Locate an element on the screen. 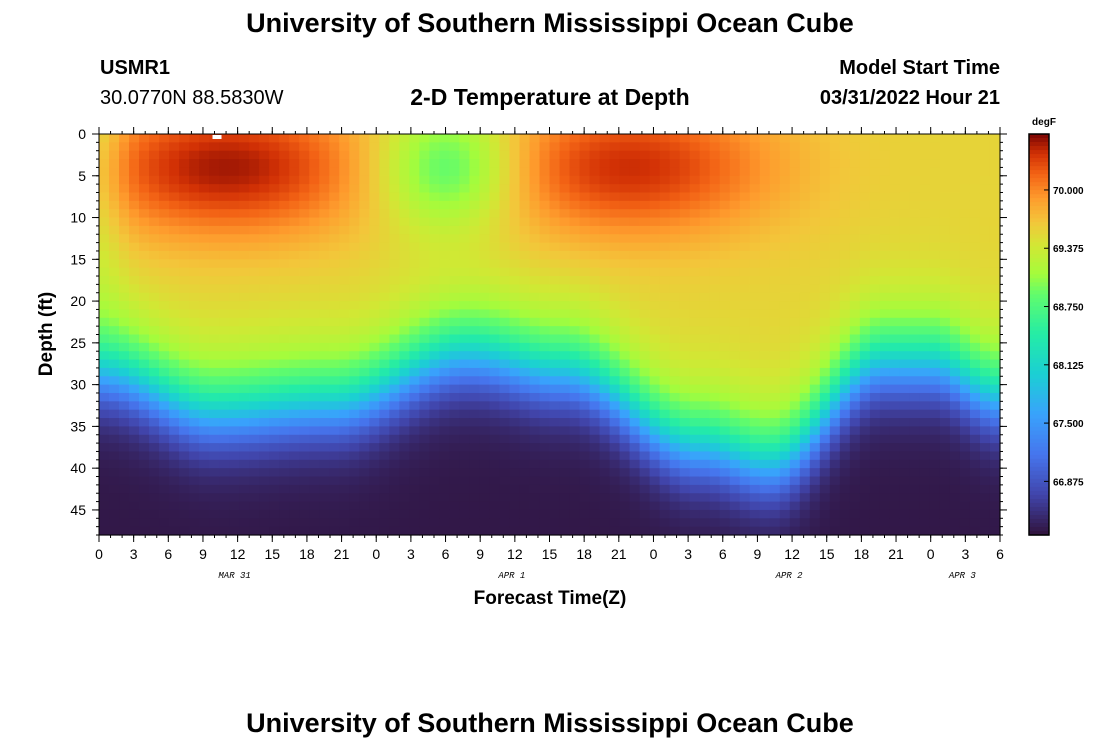  x-tick-label: 15 is located at coordinates (272, 554).